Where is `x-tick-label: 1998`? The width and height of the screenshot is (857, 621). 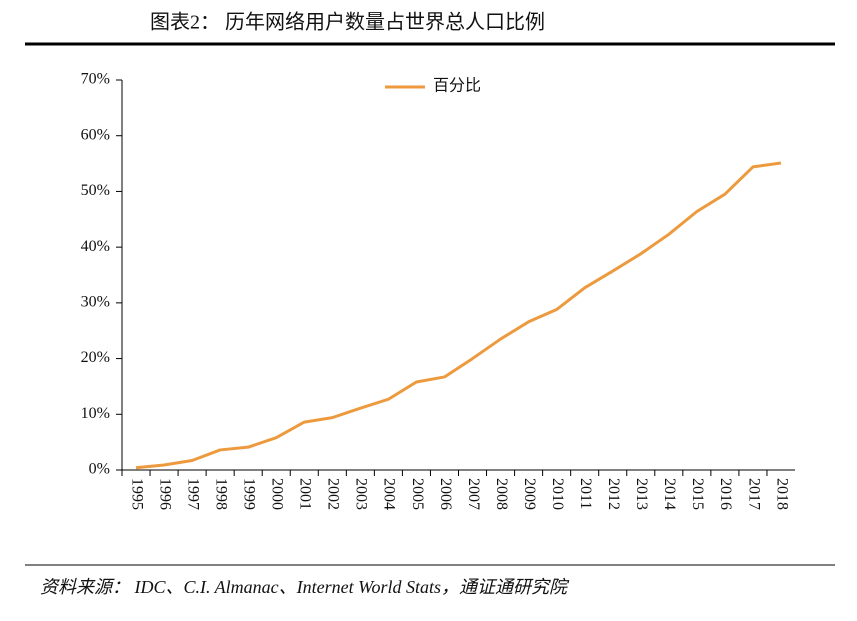 x-tick-label: 1998 is located at coordinates (220, 494).